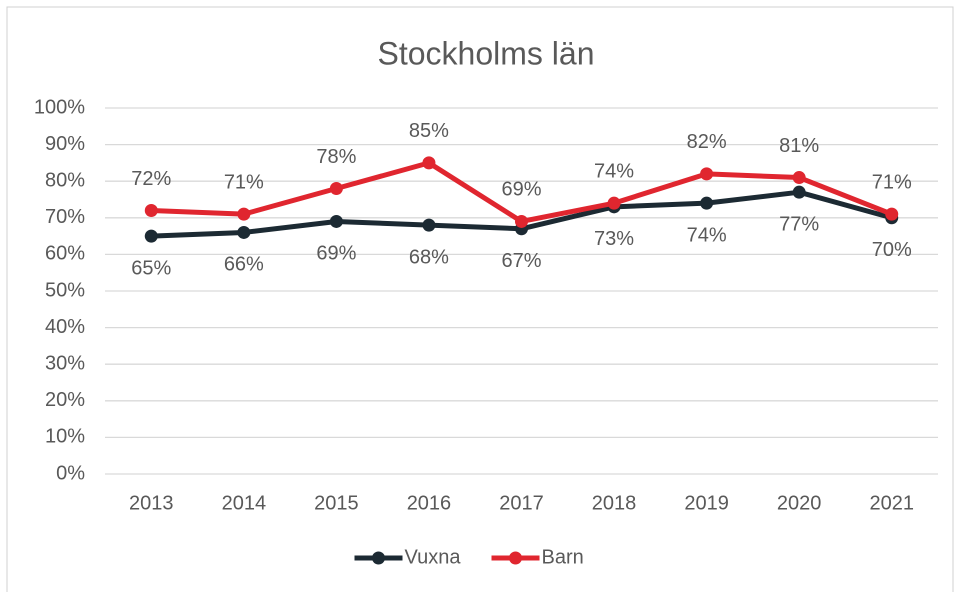 Image resolution: width=954 pixels, height=592 pixels. I want to click on x-tick-label: 2021, so click(891, 503).